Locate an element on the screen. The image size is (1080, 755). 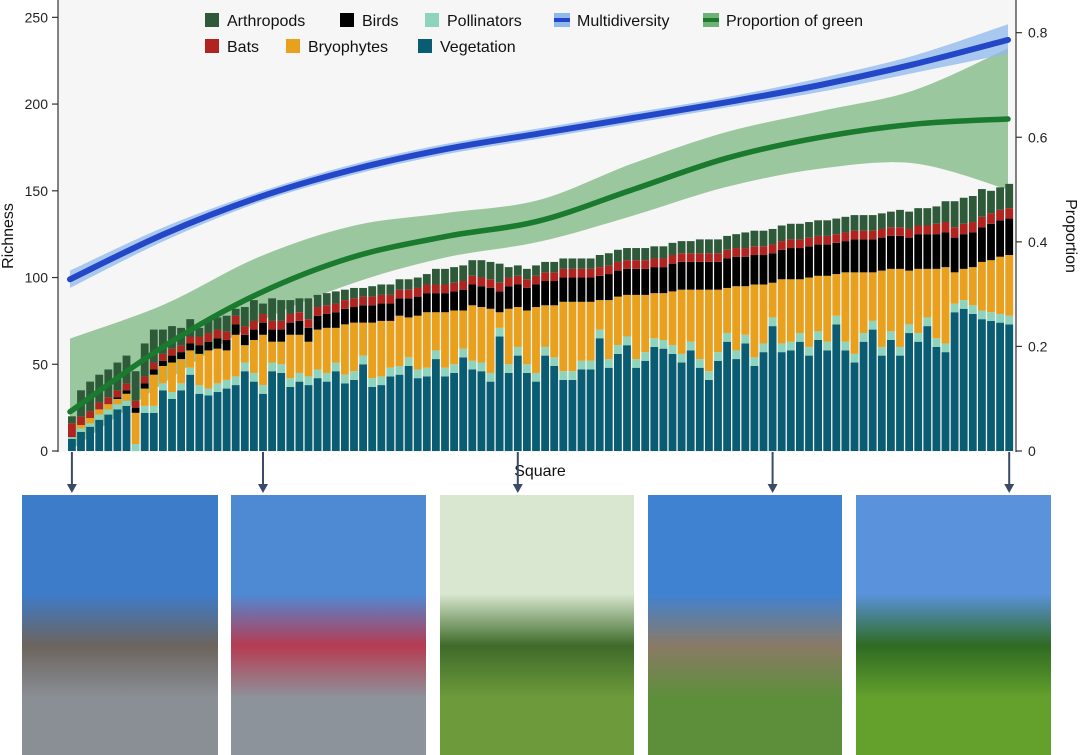
y2-tick-label-2: 0.4 is located at coordinates (1038, 242).